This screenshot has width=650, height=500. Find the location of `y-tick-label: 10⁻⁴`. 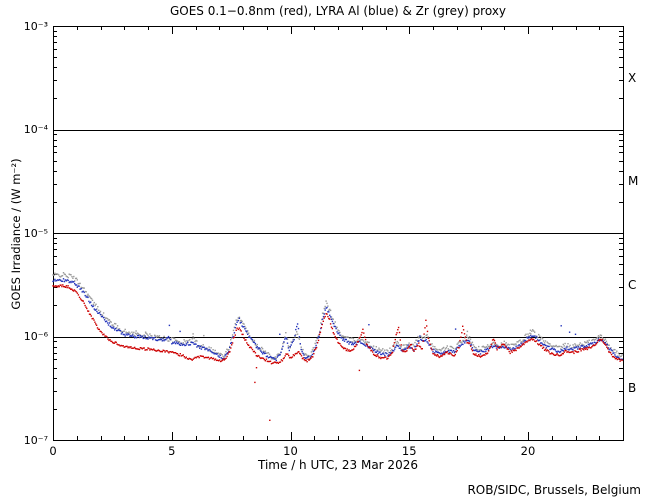

y-tick-label: 10⁻⁴ is located at coordinates (35, 129).